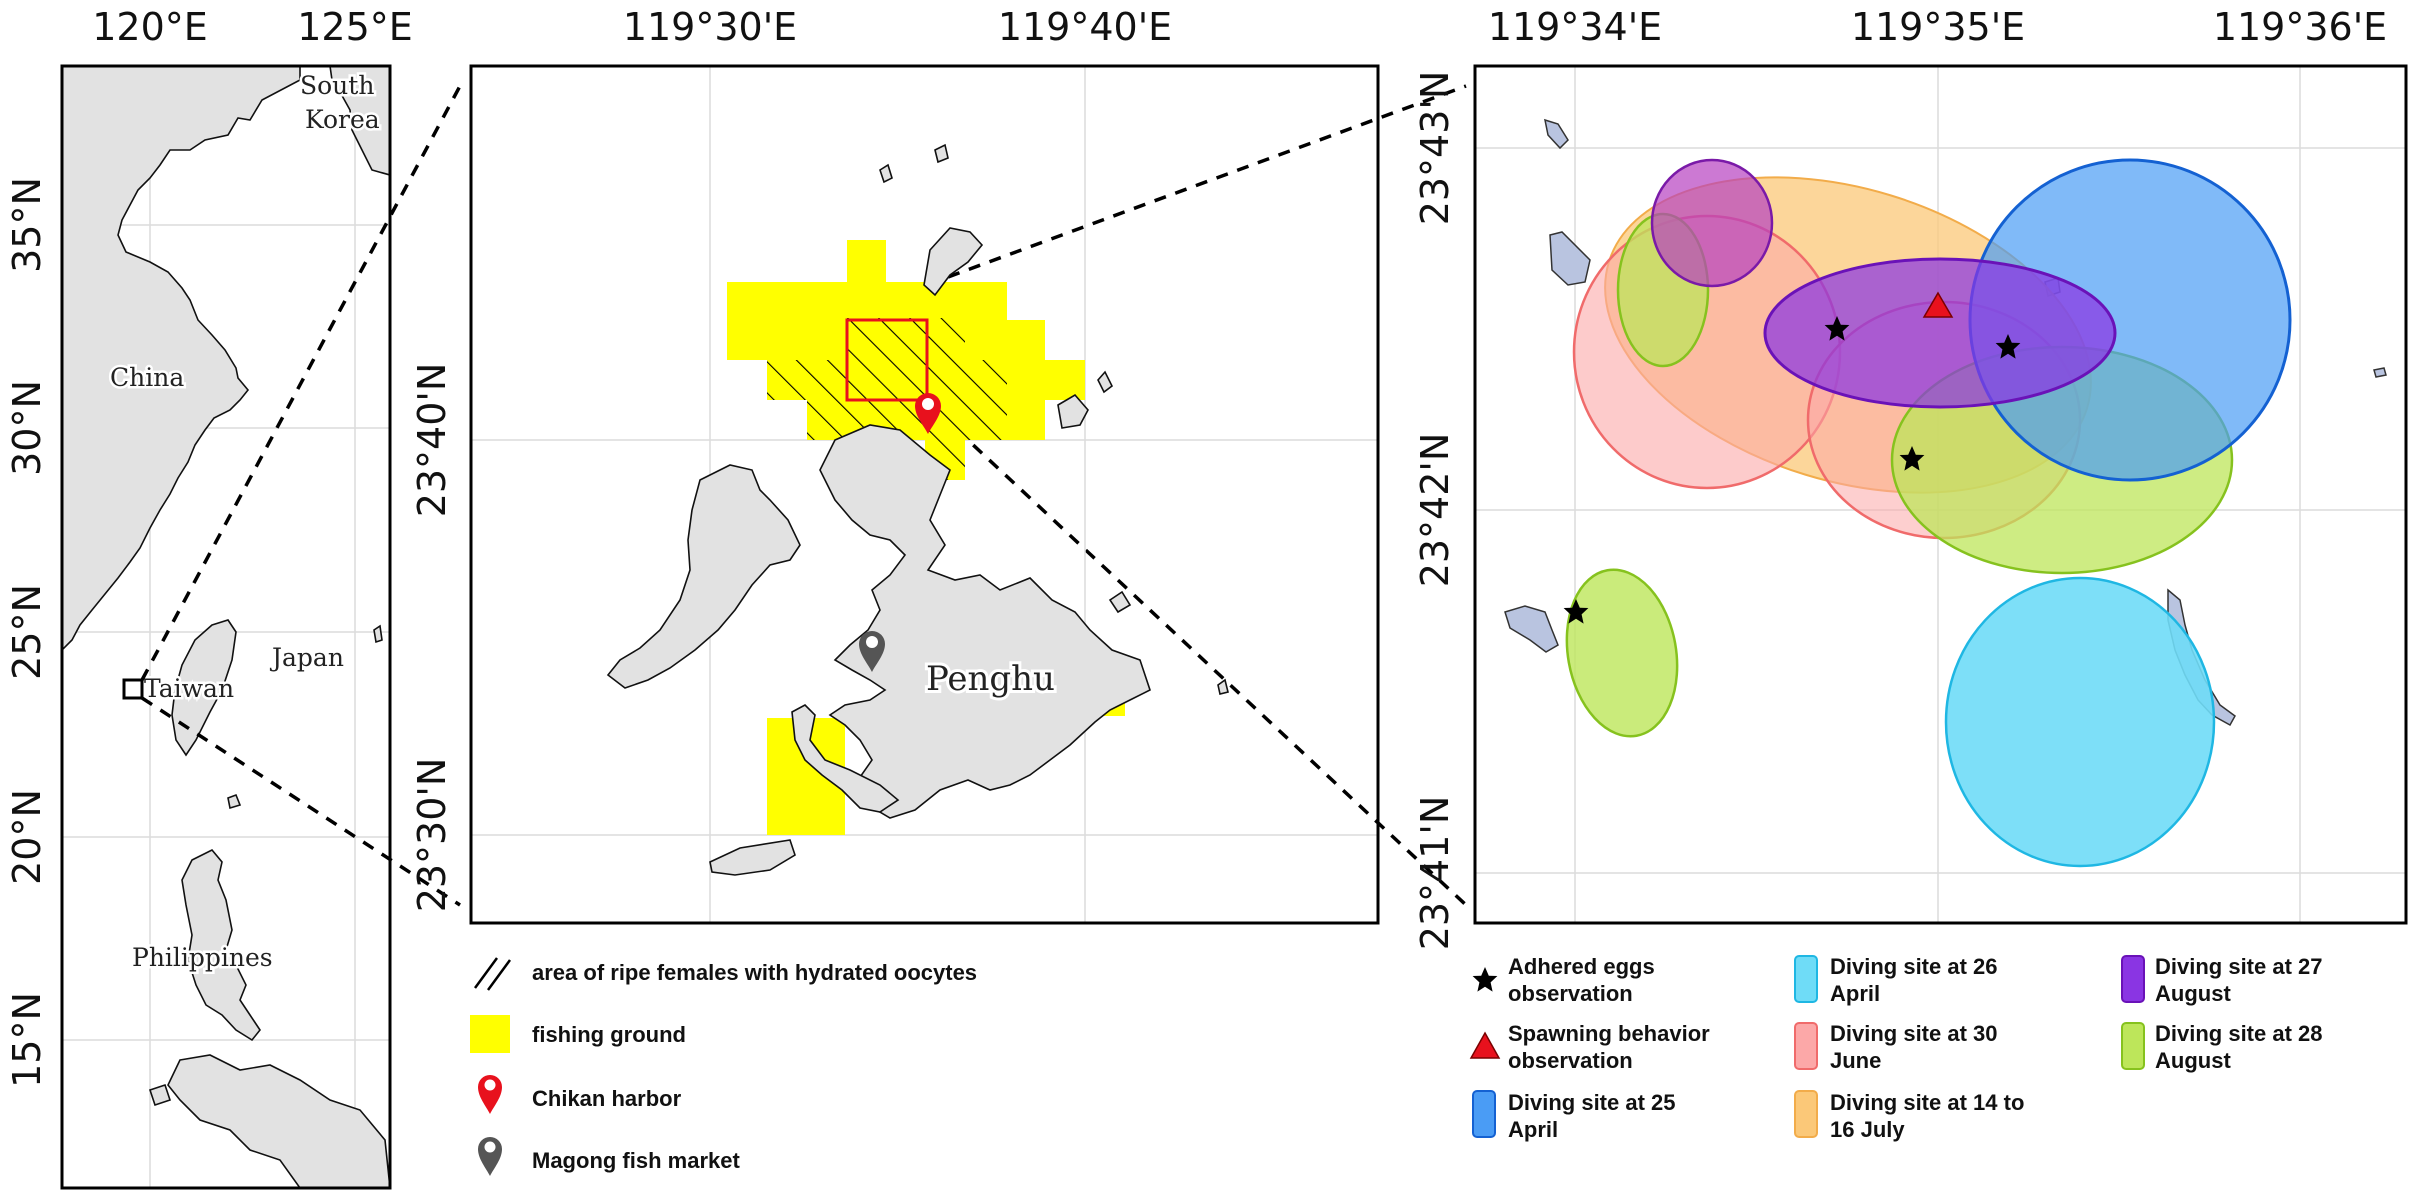 This screenshot has width=2414, height=1198. I want to click on site-aug-27-b, so click(1940, 333).